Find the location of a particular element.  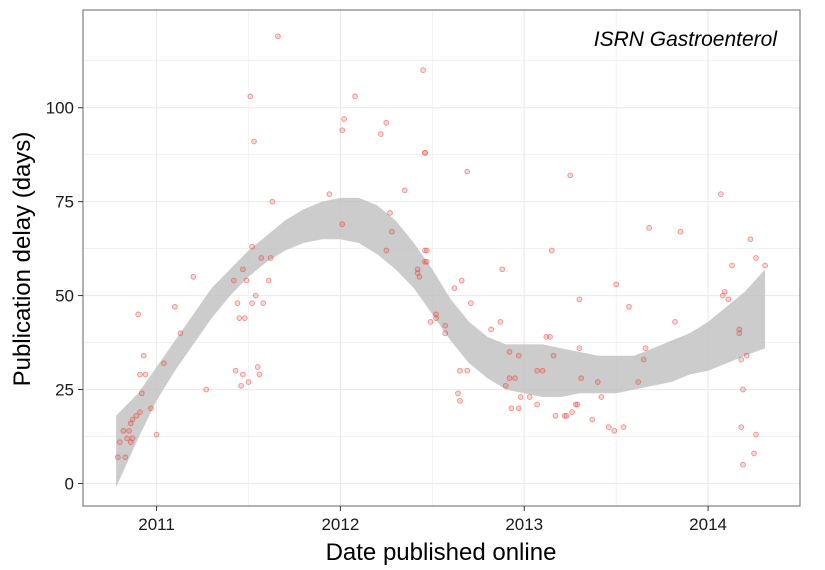

y-tick-label: 25 is located at coordinates (64, 390).